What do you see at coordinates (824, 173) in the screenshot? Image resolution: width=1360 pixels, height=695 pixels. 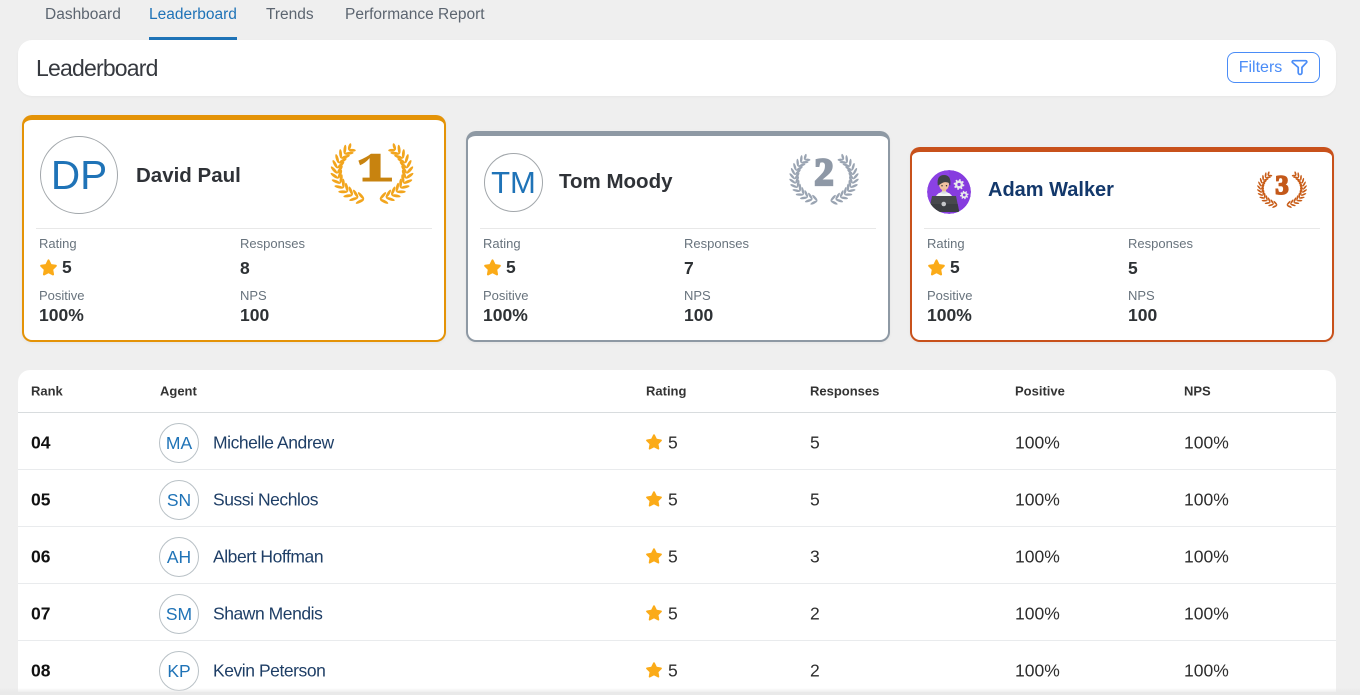 I see `svg-text: 2` at bounding box center [824, 173].